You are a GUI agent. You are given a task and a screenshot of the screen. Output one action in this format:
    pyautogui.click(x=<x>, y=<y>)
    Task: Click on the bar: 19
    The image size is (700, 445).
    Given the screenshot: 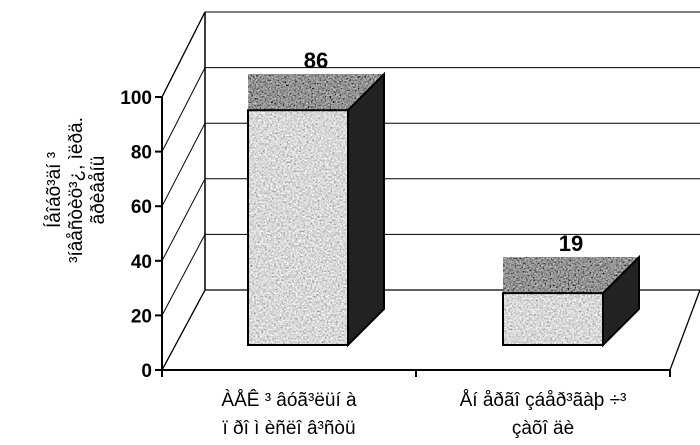 What is the action you would take?
    pyautogui.click(x=571, y=289)
    